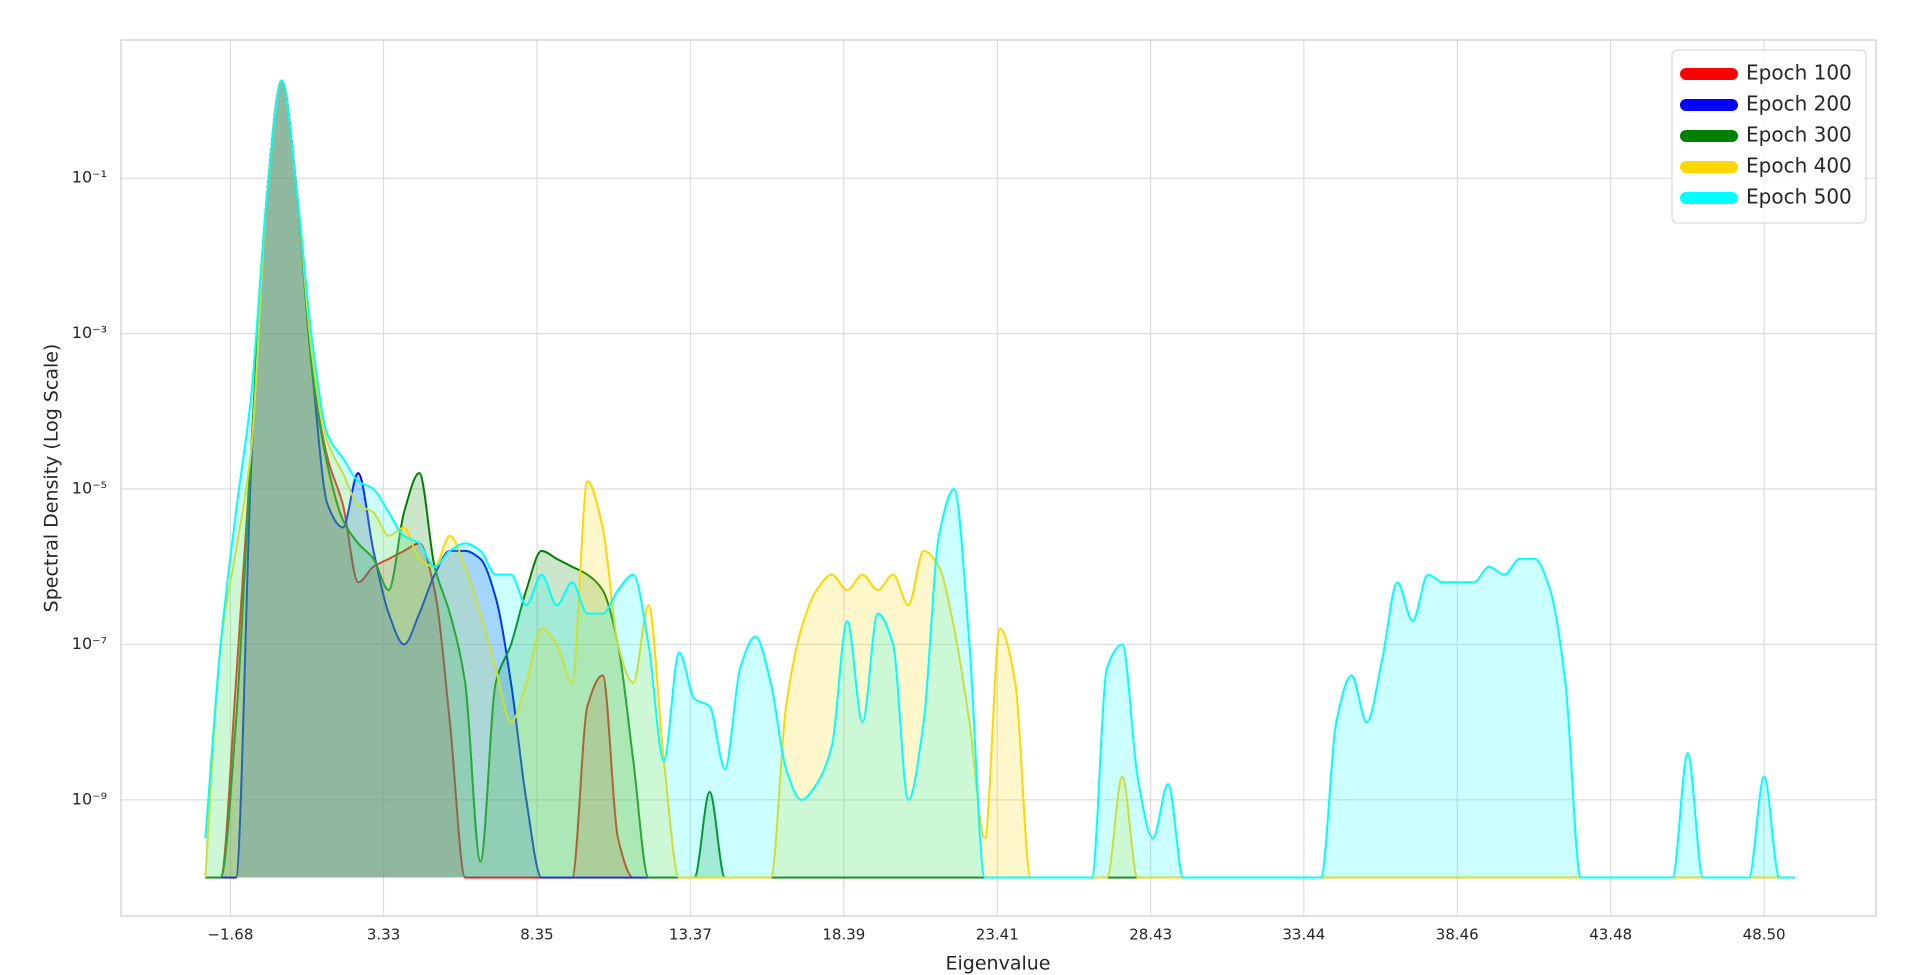  I want to click on x-tick-label: 38.46, so click(1457, 935).